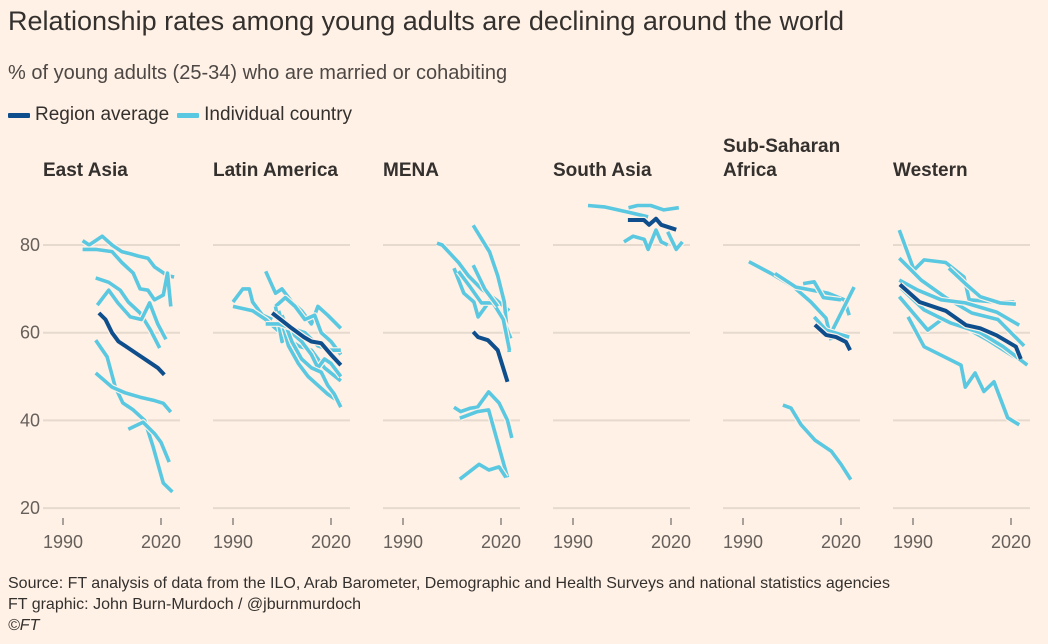  What do you see at coordinates (188, 115) in the screenshot?
I see `legend-swatch-individual-country` at bounding box center [188, 115].